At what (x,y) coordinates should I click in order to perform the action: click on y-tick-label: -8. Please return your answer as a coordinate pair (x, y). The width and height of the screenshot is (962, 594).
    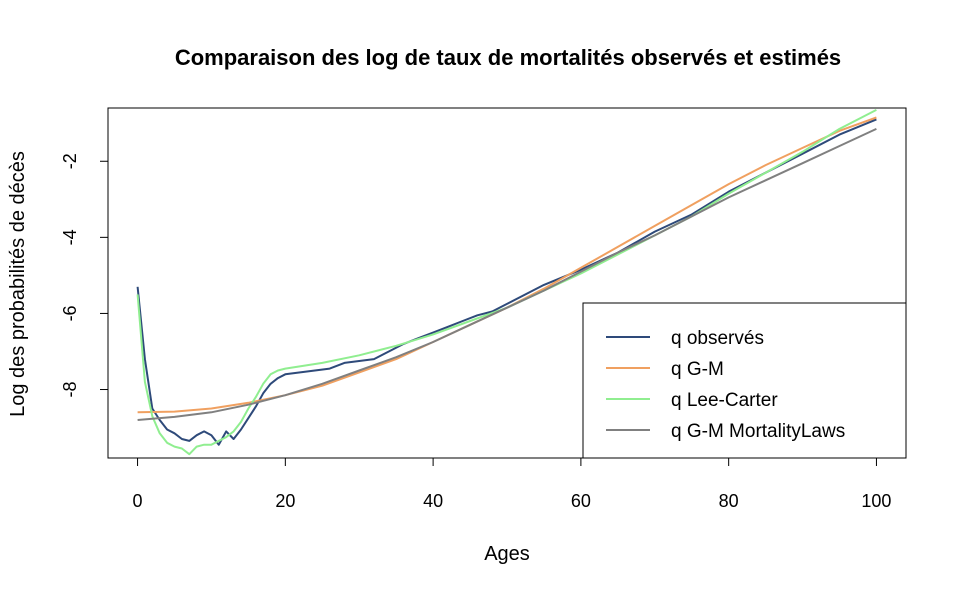
    Looking at the image, I should click on (70, 390).